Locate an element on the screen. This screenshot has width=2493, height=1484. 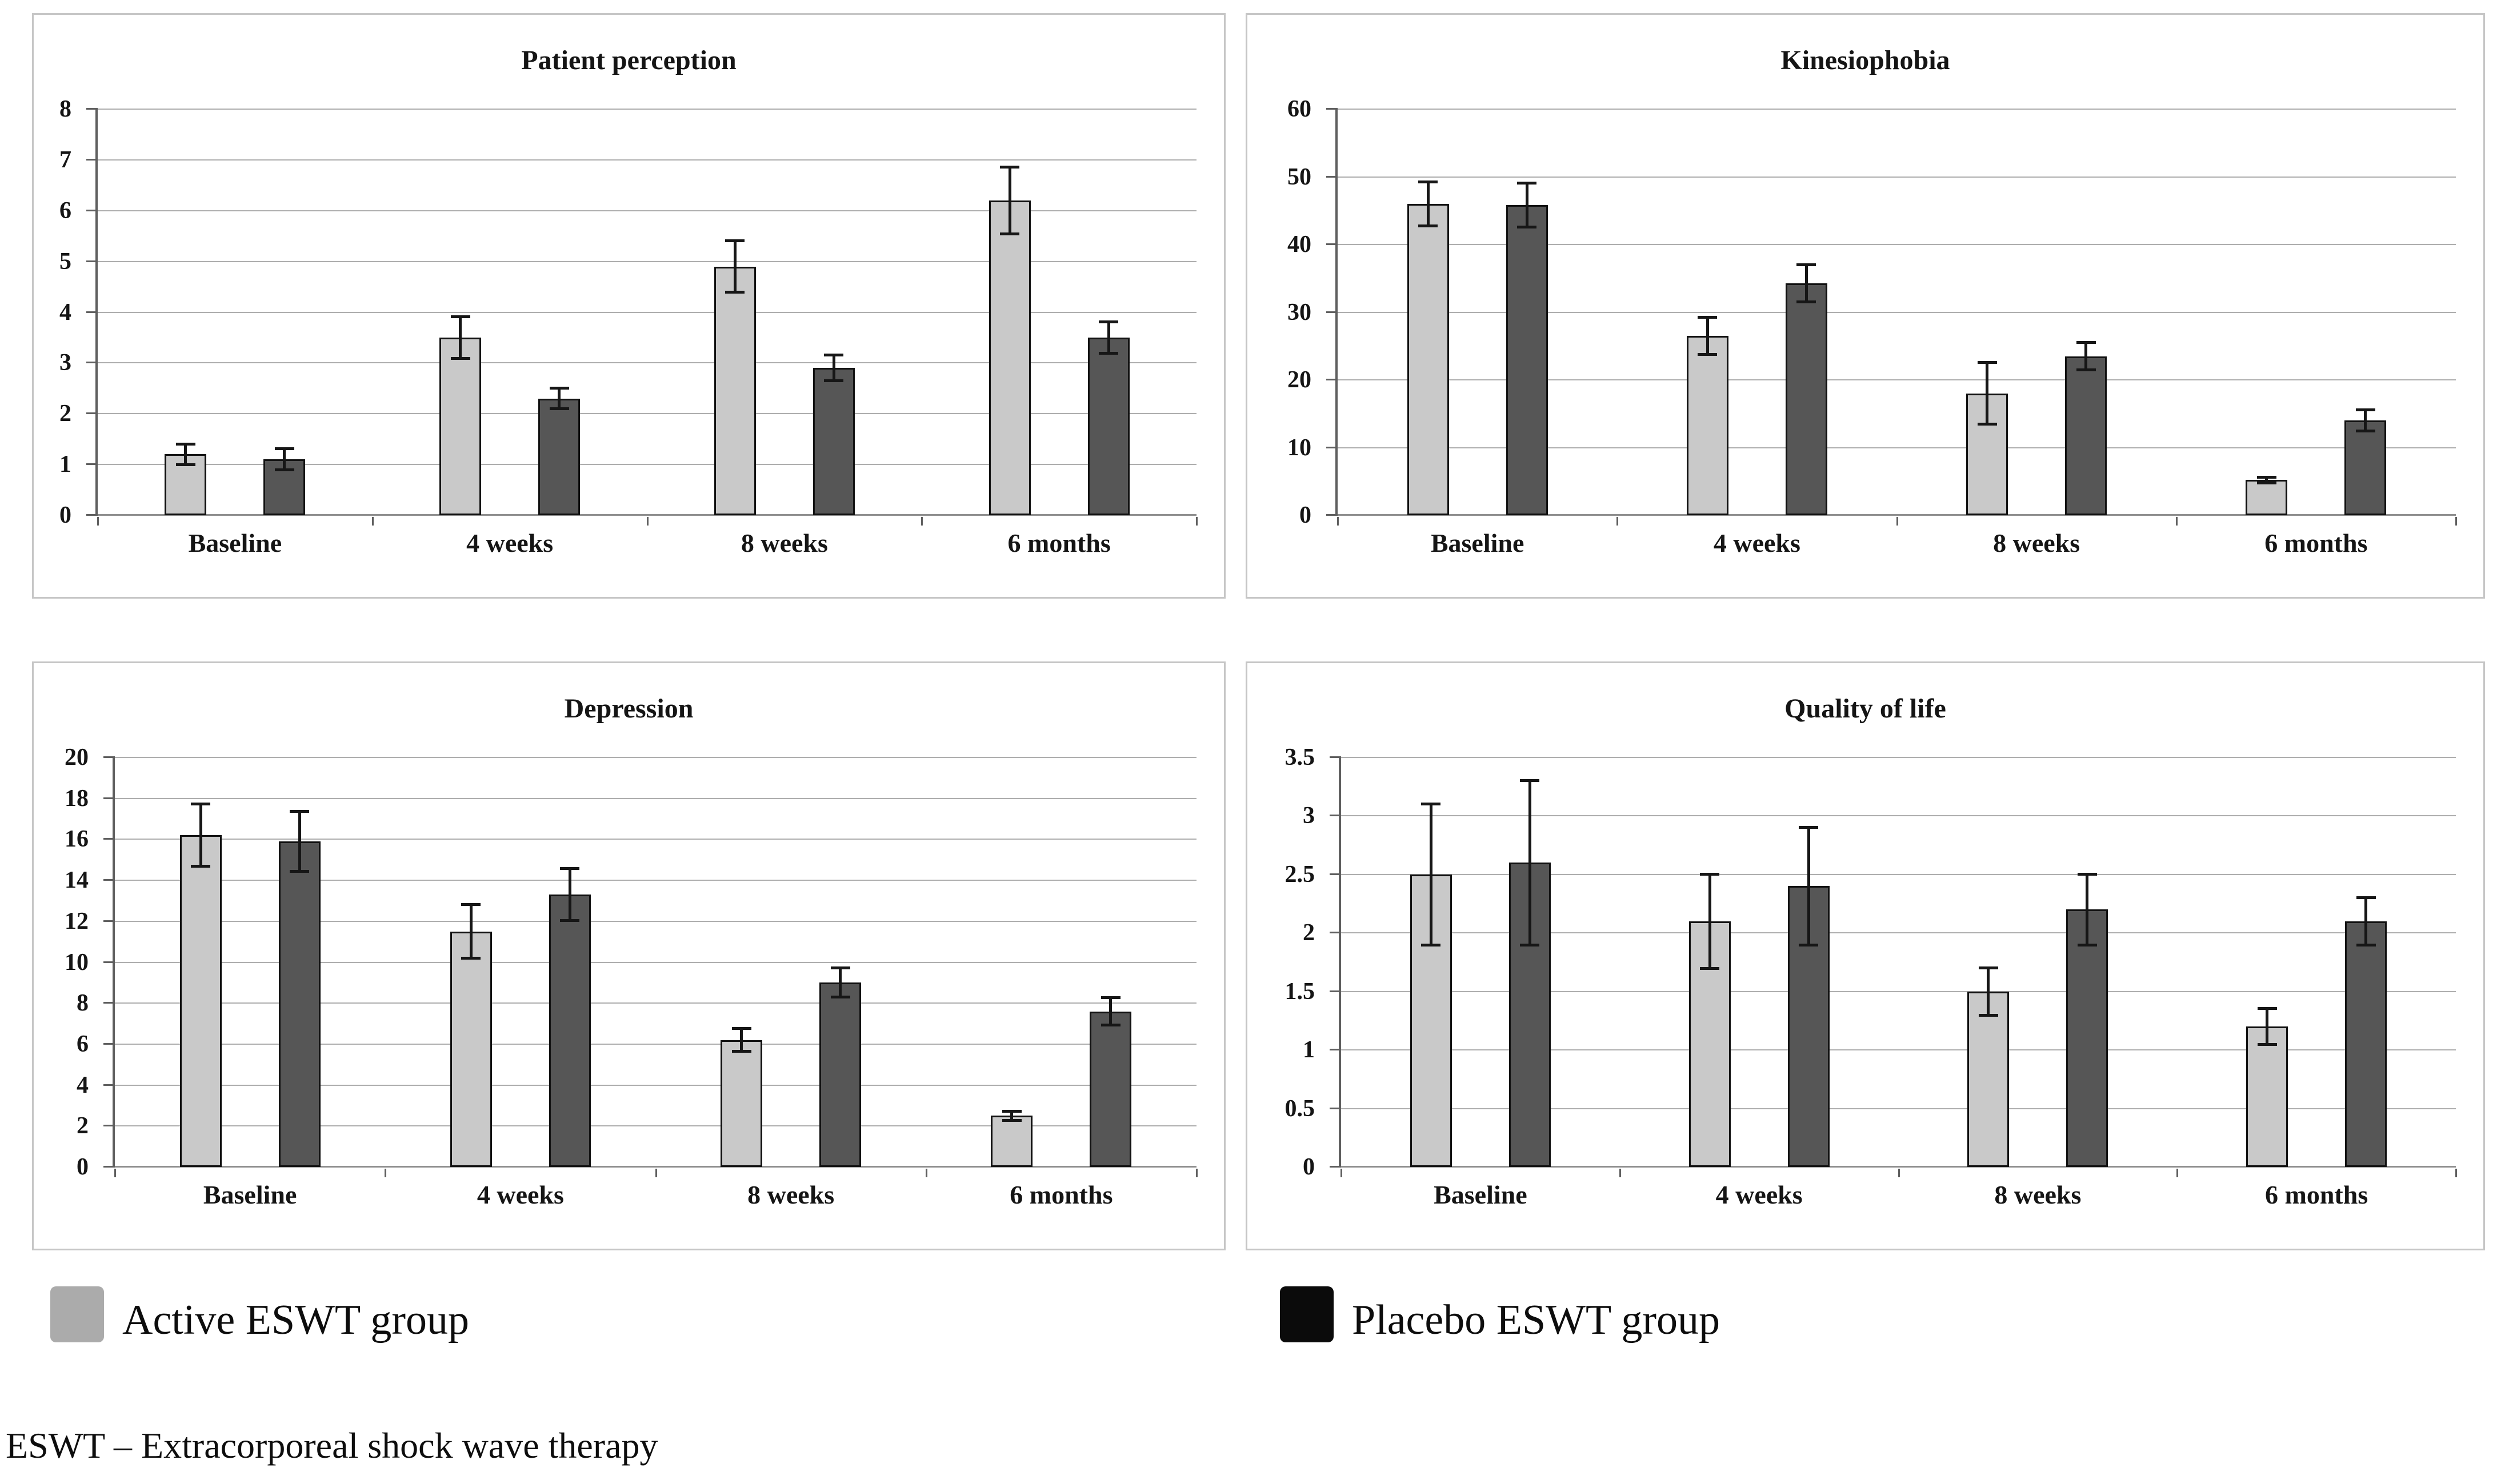
y-tick-label: 16 is located at coordinates (77, 840).